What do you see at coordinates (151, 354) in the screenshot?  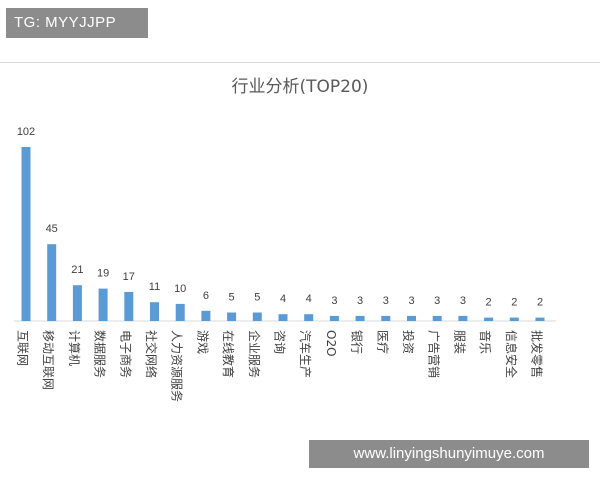 I see `category-label-5: 社交网络` at bounding box center [151, 354].